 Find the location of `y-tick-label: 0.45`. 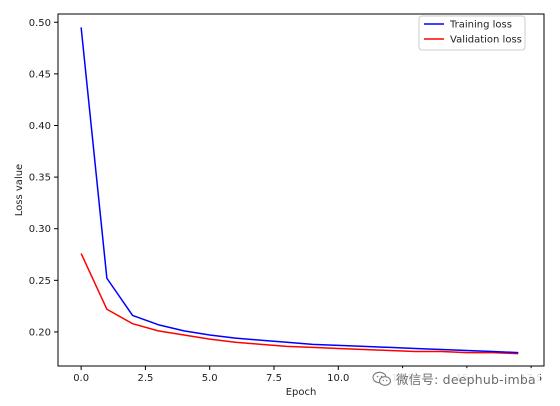

y-tick-label: 0.45 is located at coordinates (40, 74).